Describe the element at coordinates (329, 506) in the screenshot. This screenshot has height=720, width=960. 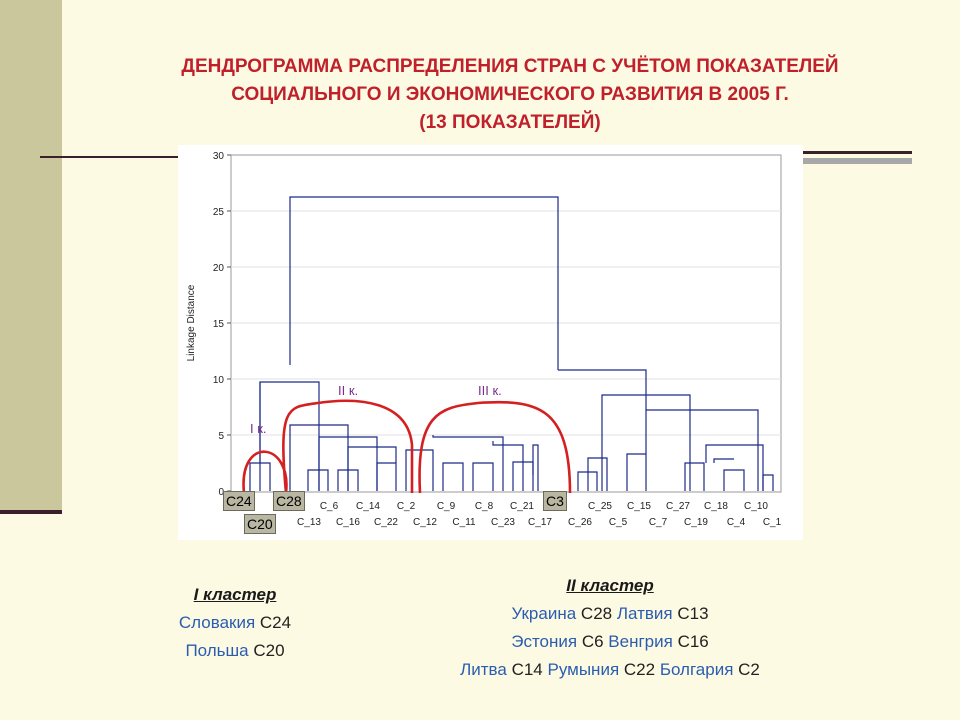
I see `leaf-label: C_6` at that location.